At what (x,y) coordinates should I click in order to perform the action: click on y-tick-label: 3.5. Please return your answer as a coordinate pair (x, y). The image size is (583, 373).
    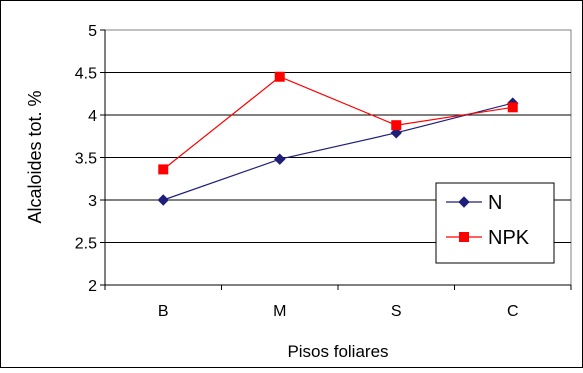
    Looking at the image, I should click on (86, 159).